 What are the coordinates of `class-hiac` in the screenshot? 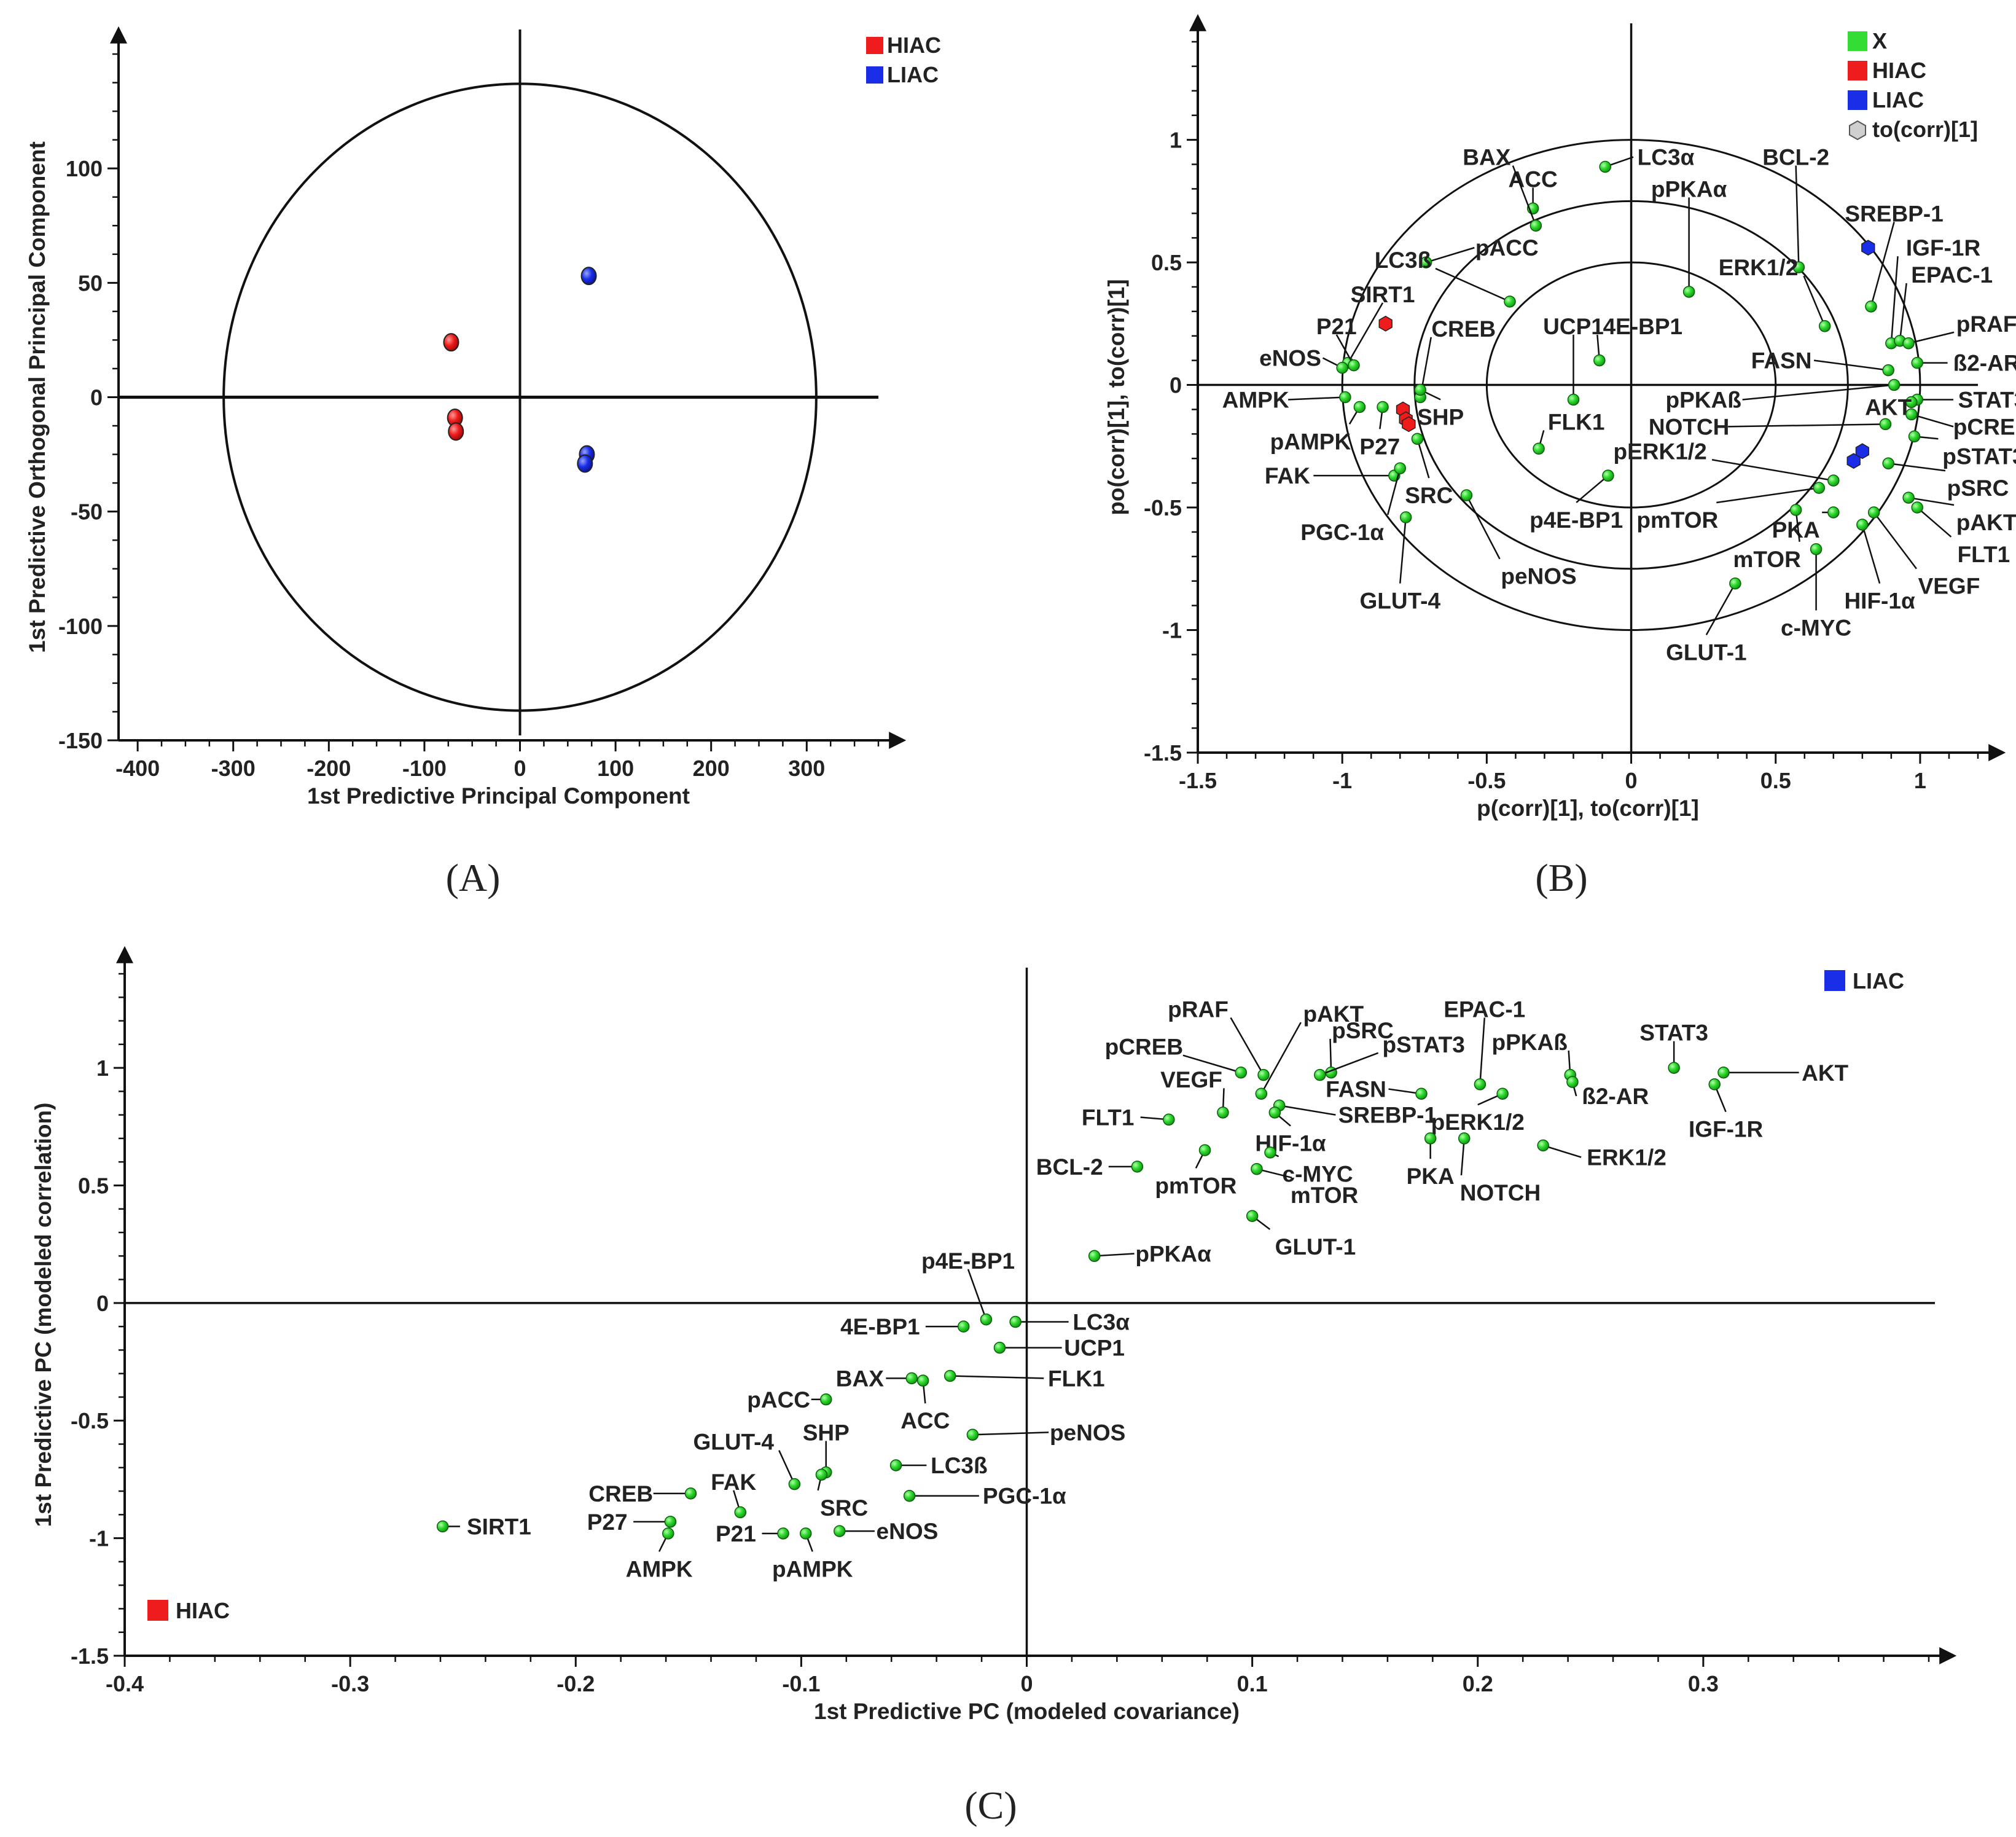 It's located at (1397, 374).